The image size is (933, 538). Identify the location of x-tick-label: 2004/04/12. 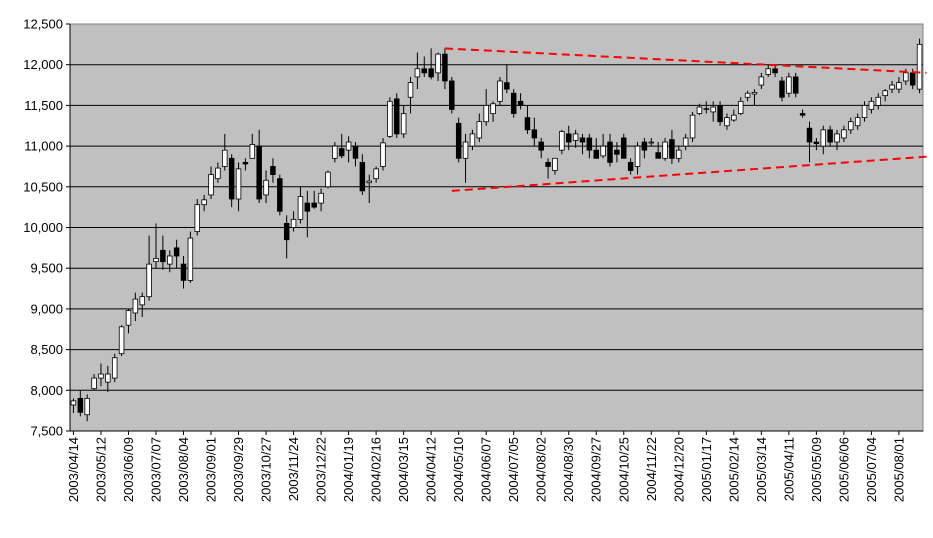
(431, 469).